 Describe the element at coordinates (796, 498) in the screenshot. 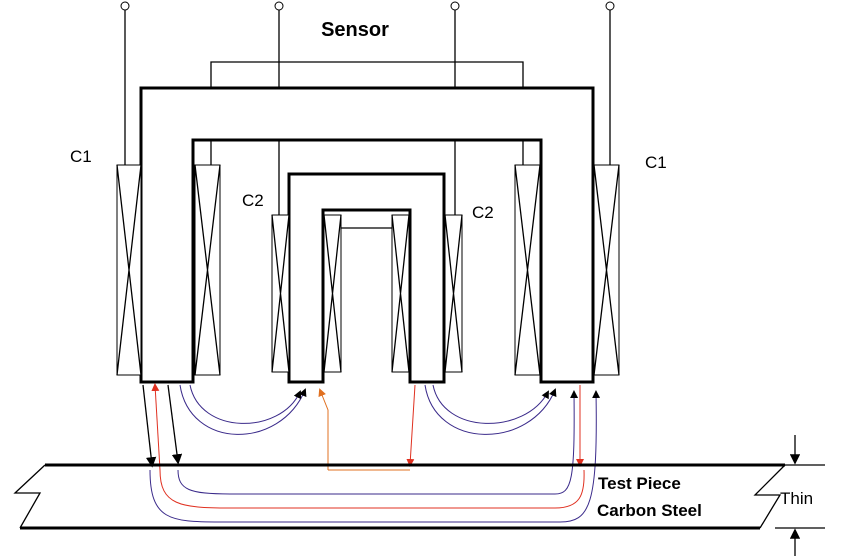

I see `thickness-label: Thin` at that location.